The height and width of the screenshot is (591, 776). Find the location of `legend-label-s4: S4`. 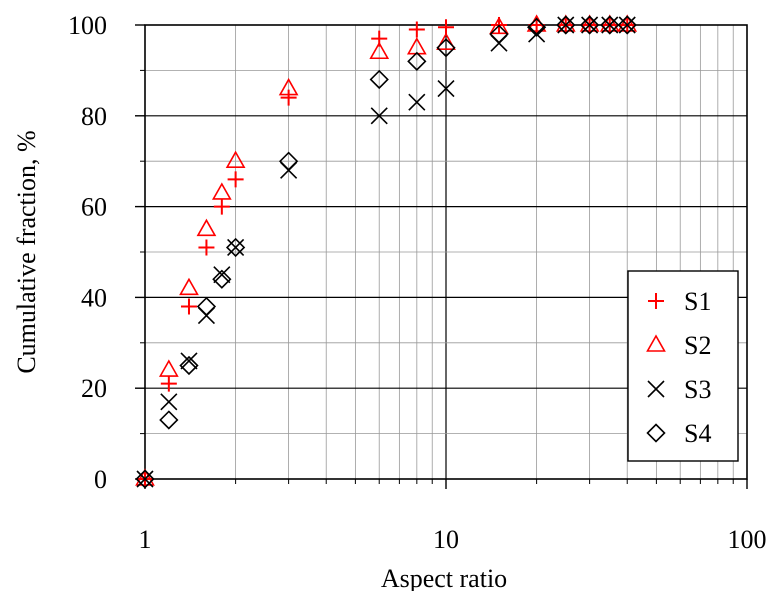

legend-label-s4: S4 is located at coordinates (697, 433).